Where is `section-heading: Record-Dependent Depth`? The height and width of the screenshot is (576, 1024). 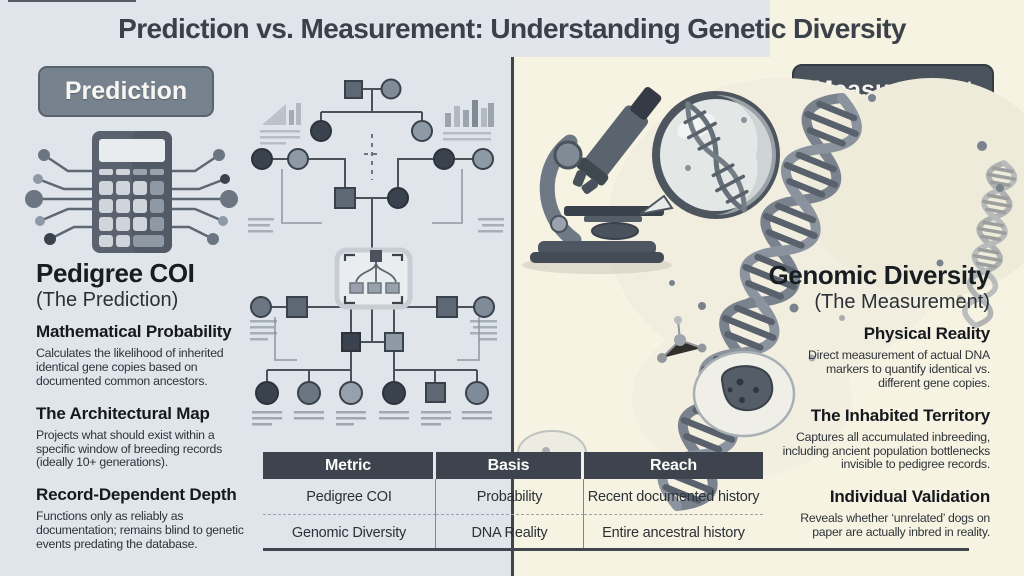
section-heading: Record-Dependent Depth is located at coordinates (136, 495).